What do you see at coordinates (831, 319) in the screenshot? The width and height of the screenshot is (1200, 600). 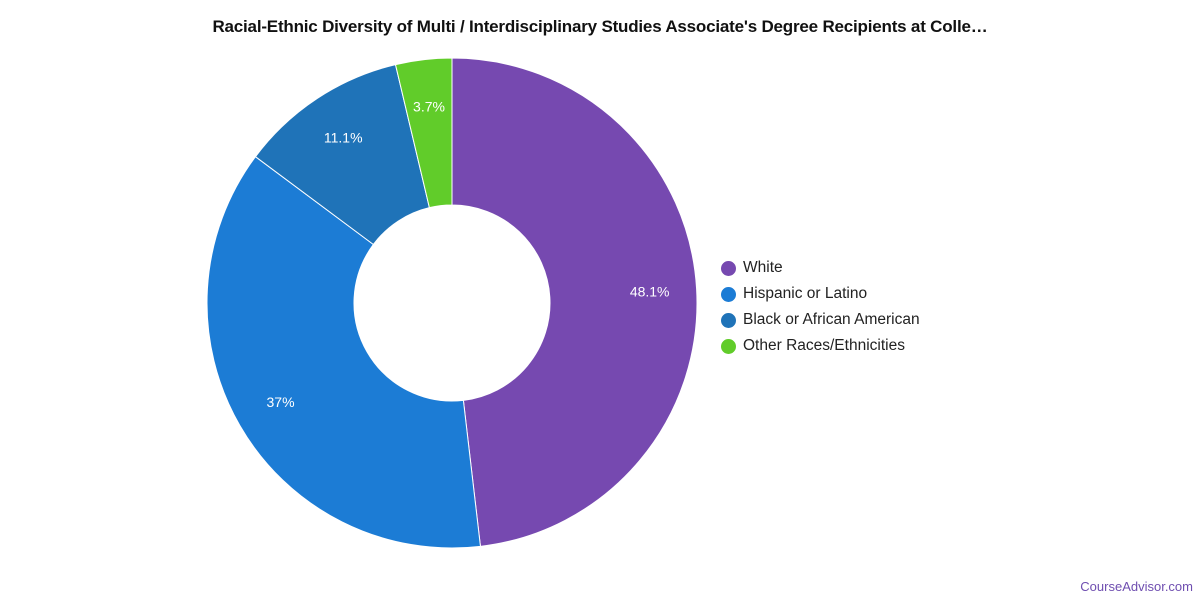 I see `legend-label: Black or African American` at bounding box center [831, 319].